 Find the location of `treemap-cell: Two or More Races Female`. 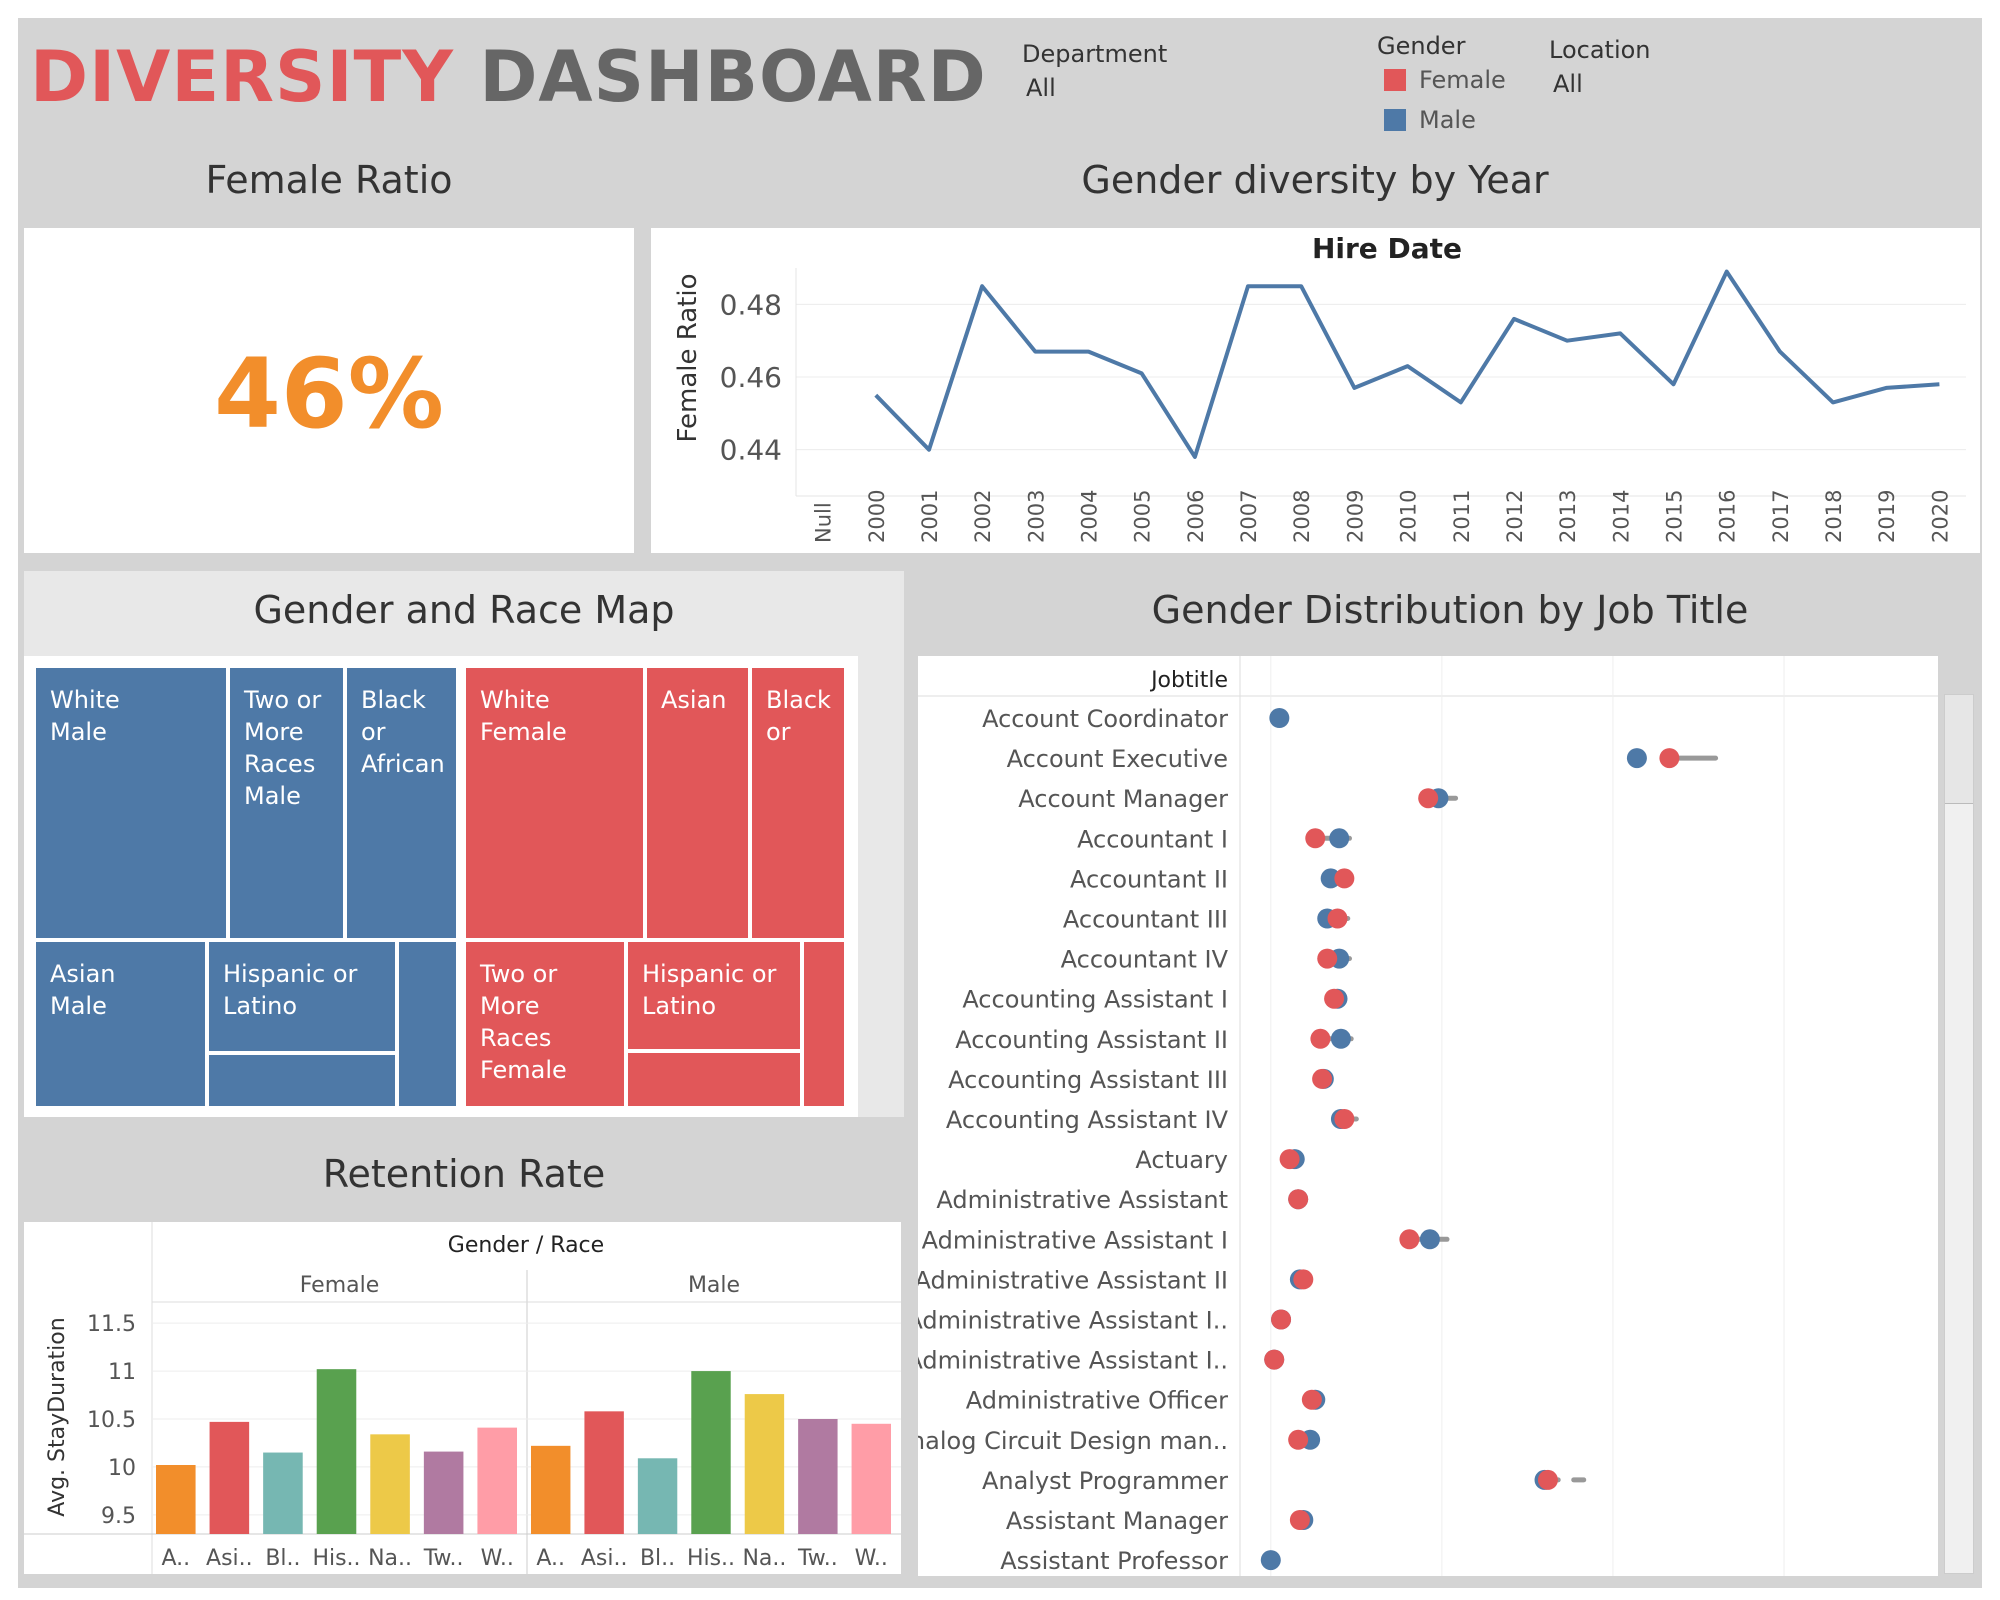

treemap-cell: Two or More Races Female is located at coordinates (545, 1024).